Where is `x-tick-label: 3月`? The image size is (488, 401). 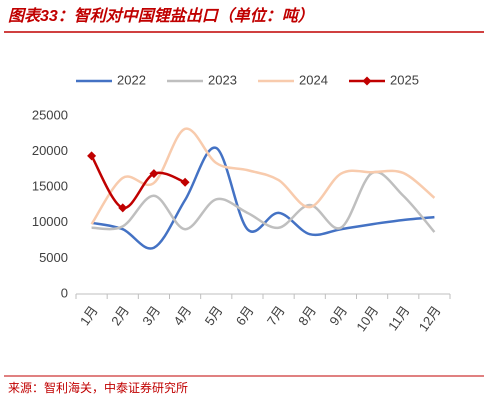
x-tick-label: 3月 is located at coordinates (151, 315).